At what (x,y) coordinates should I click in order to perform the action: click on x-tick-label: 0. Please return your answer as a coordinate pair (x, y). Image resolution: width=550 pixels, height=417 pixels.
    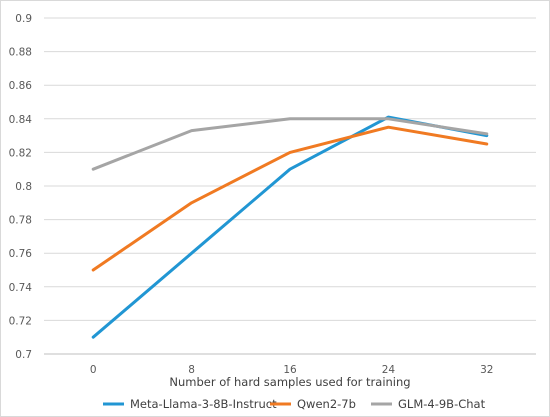
    Looking at the image, I should click on (93, 370).